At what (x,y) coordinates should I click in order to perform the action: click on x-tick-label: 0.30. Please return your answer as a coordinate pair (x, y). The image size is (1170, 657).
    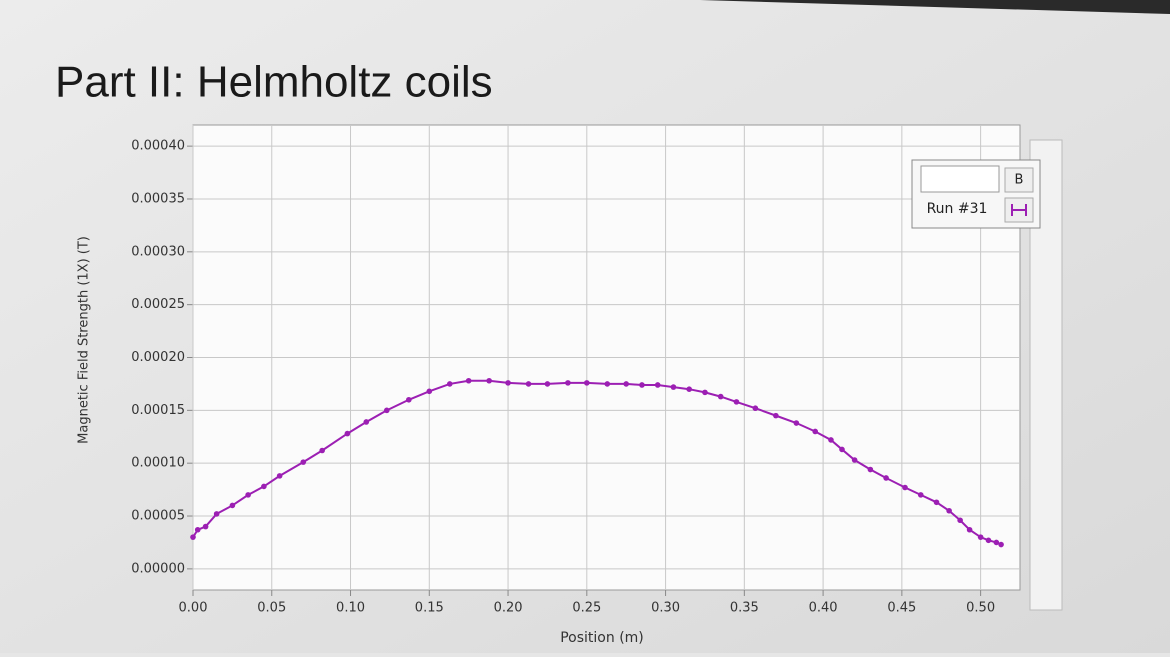
    Looking at the image, I should click on (665, 608).